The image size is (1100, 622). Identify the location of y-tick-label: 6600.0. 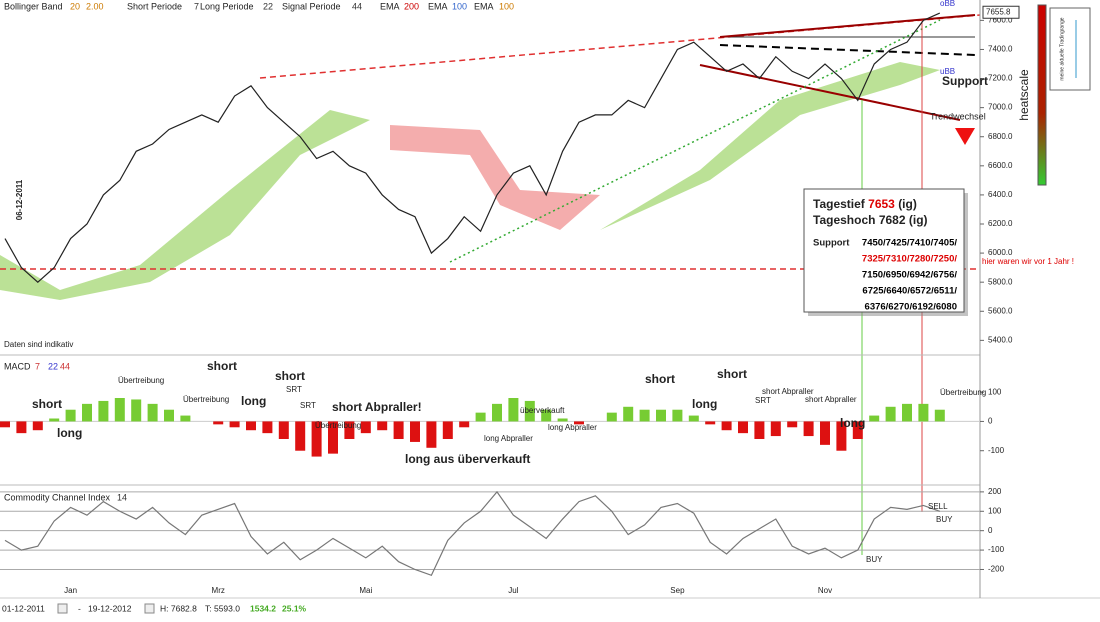
(1000, 165).